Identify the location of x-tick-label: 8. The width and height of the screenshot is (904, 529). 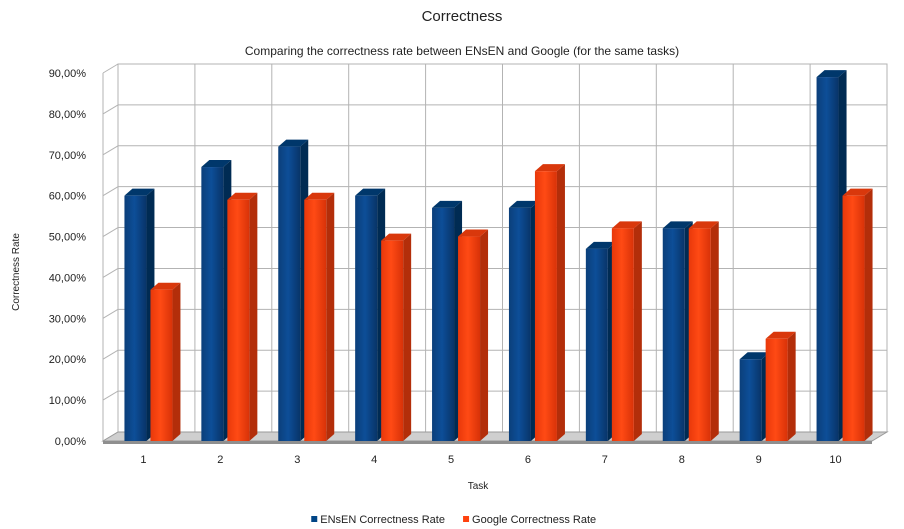
(682, 460).